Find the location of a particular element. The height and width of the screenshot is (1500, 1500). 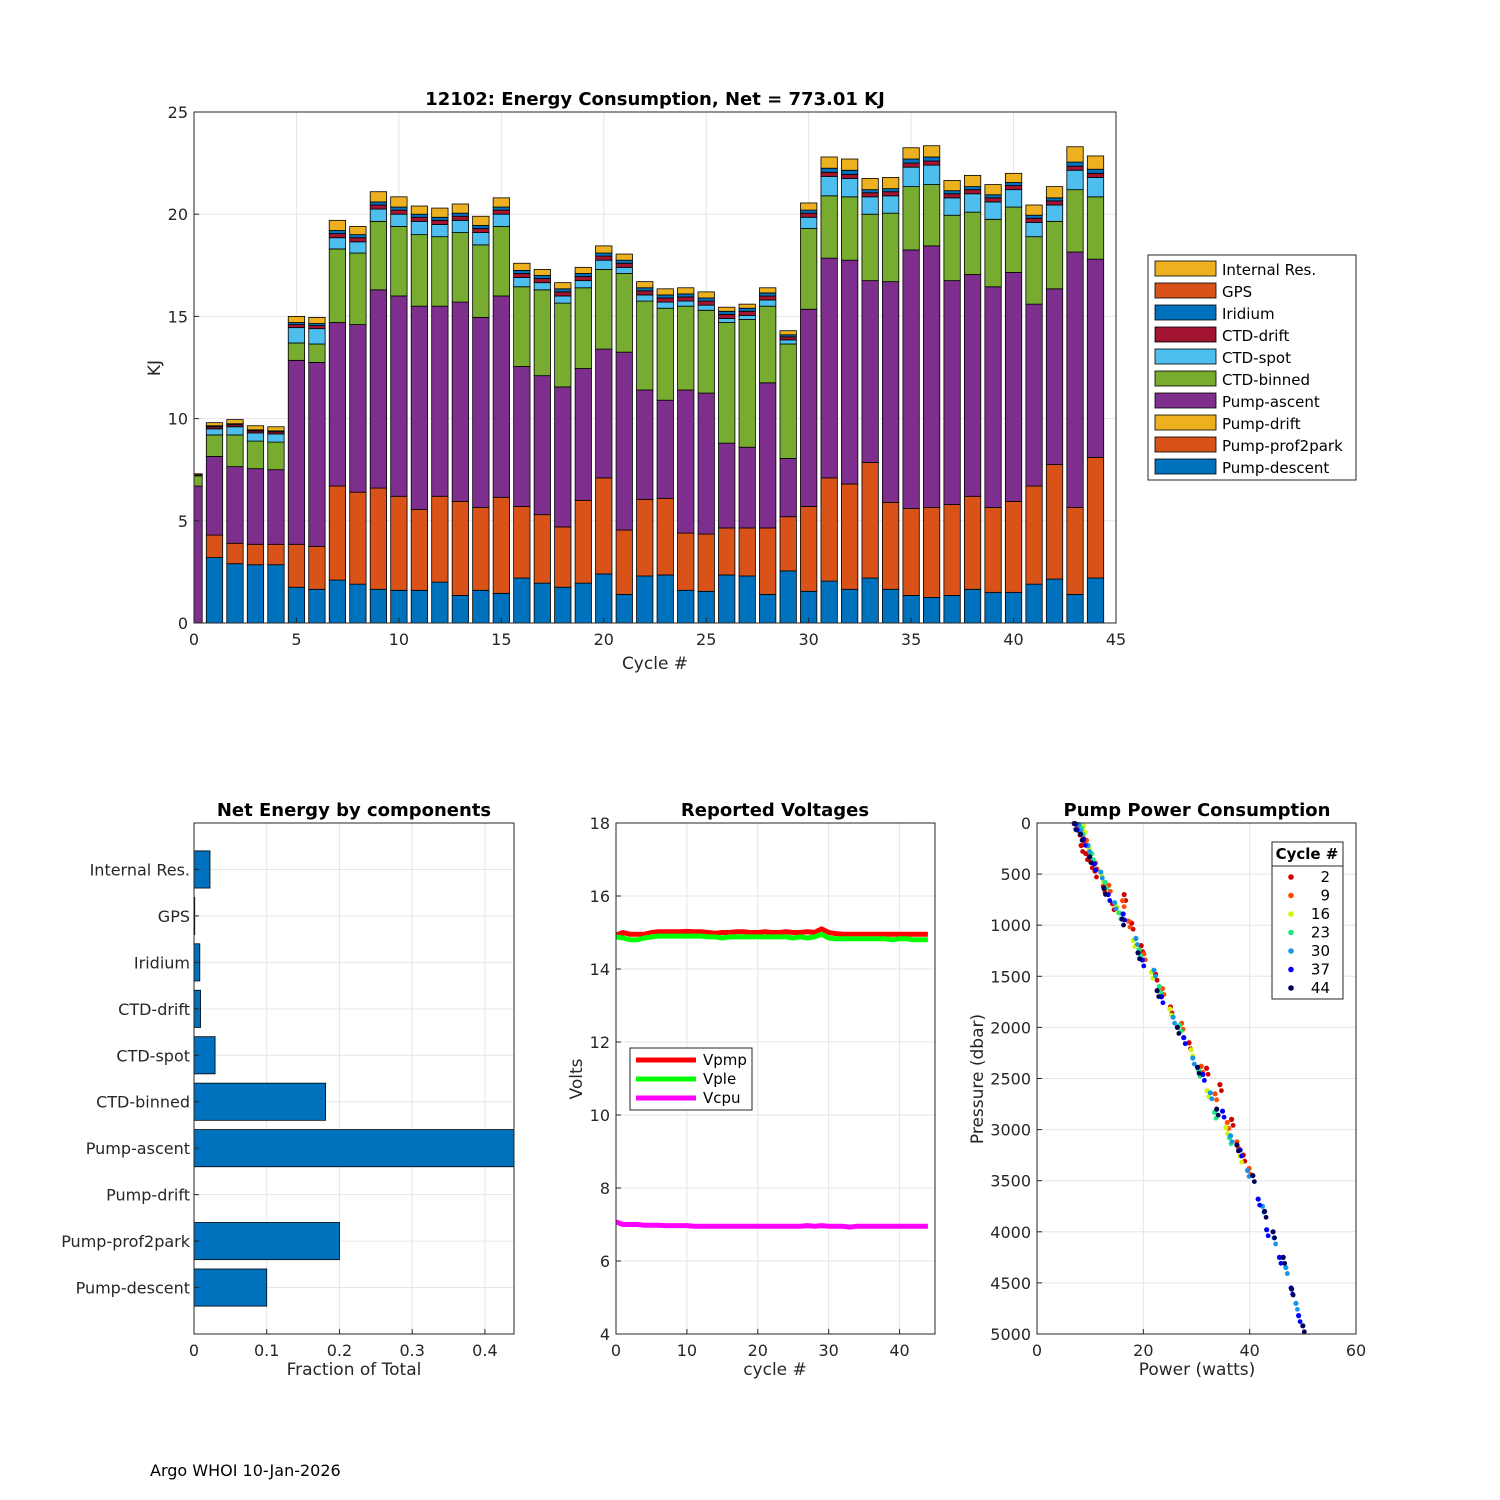

fraction-bar is located at coordinates (260, 1101).